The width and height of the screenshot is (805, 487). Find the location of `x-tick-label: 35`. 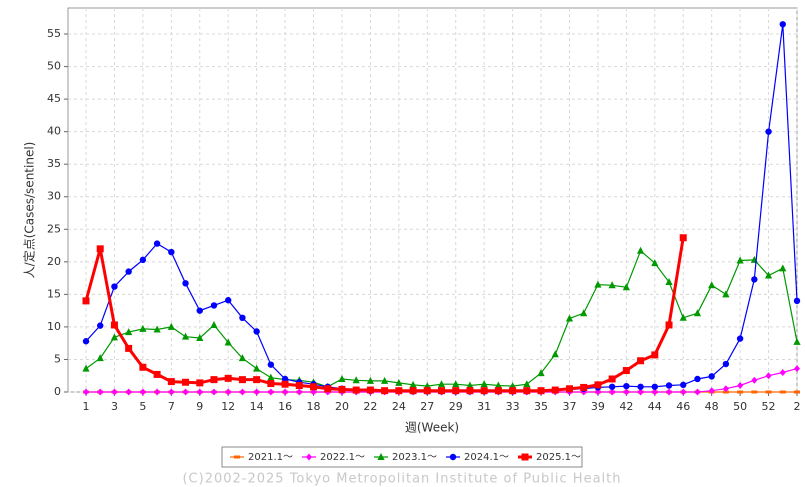

x-tick-label: 35 is located at coordinates (541, 406).